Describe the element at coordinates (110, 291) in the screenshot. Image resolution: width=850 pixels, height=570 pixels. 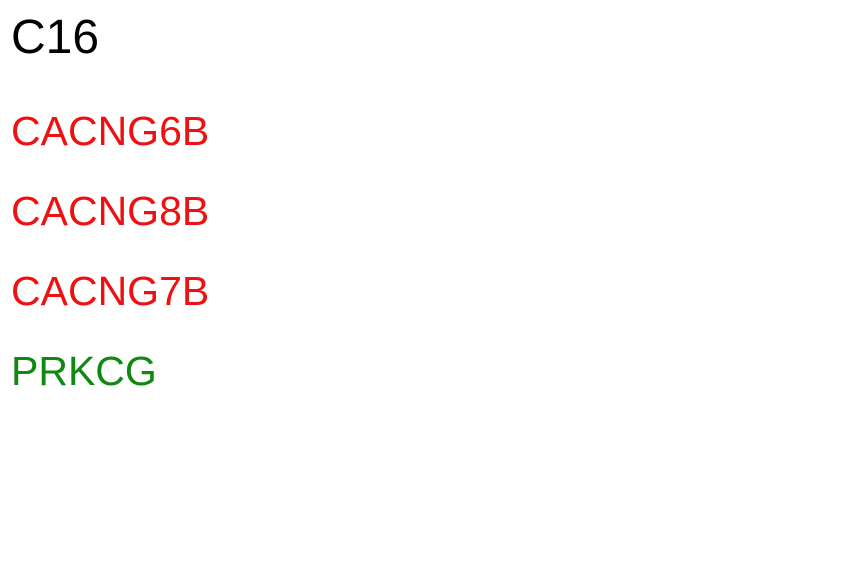
I see `gene-item: CACNG7B` at that location.